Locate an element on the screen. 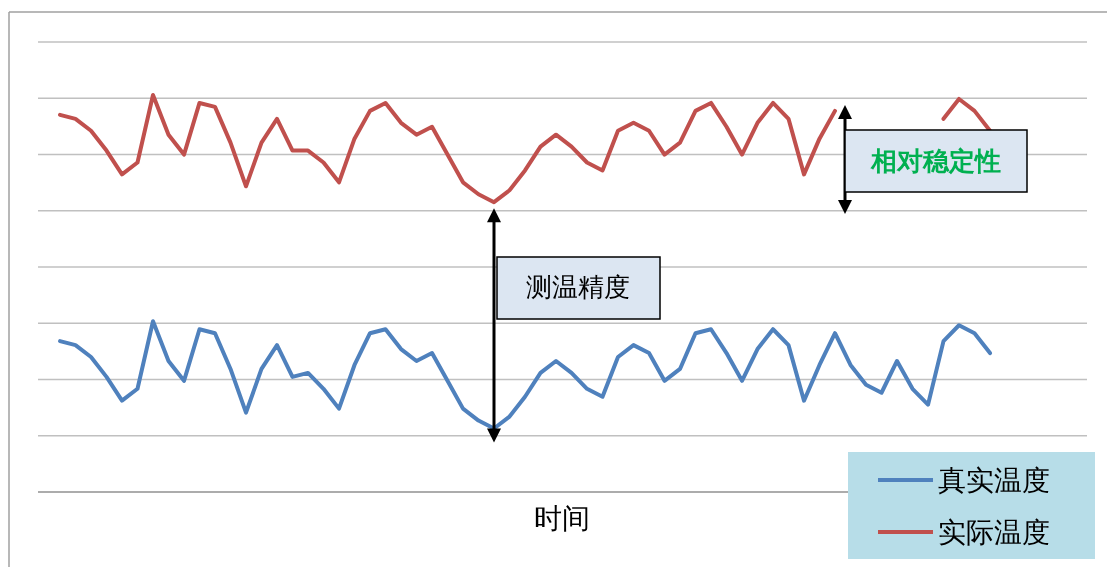 This screenshot has width=1107, height=567. x-axis-title: 时间 is located at coordinates (562, 518).